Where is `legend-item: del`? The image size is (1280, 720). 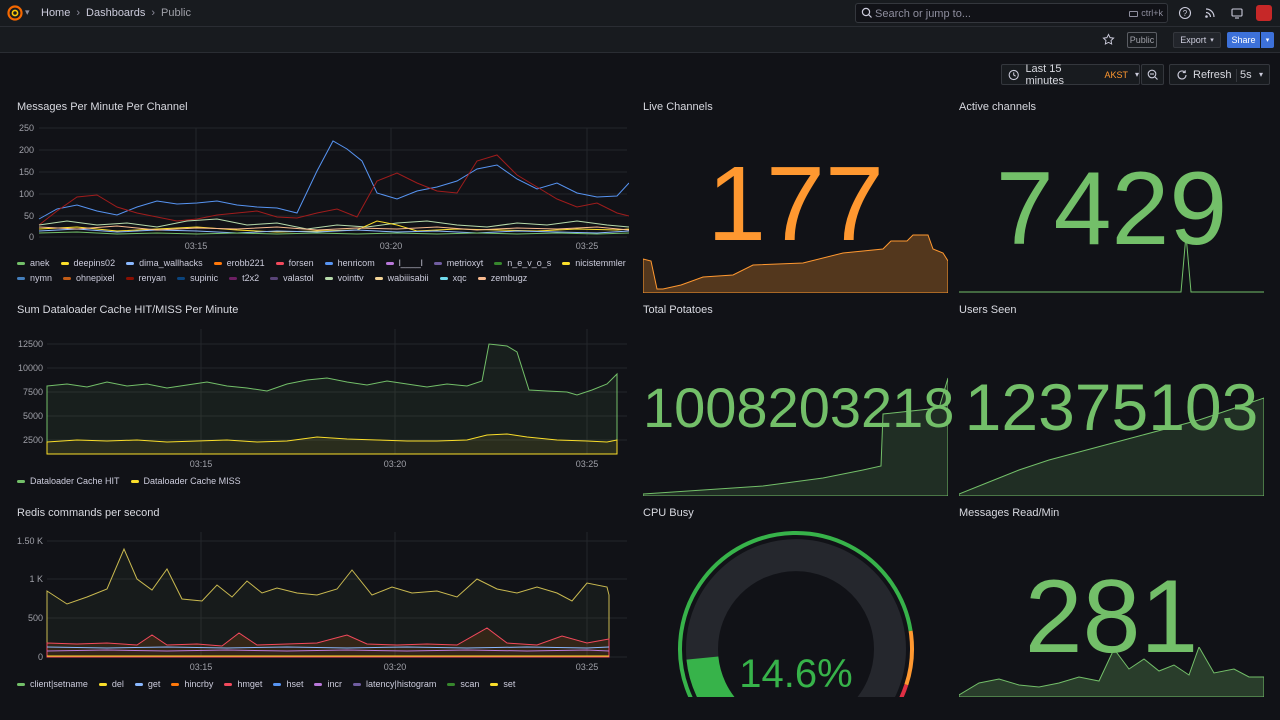 legend-item: del is located at coordinates (111, 684).